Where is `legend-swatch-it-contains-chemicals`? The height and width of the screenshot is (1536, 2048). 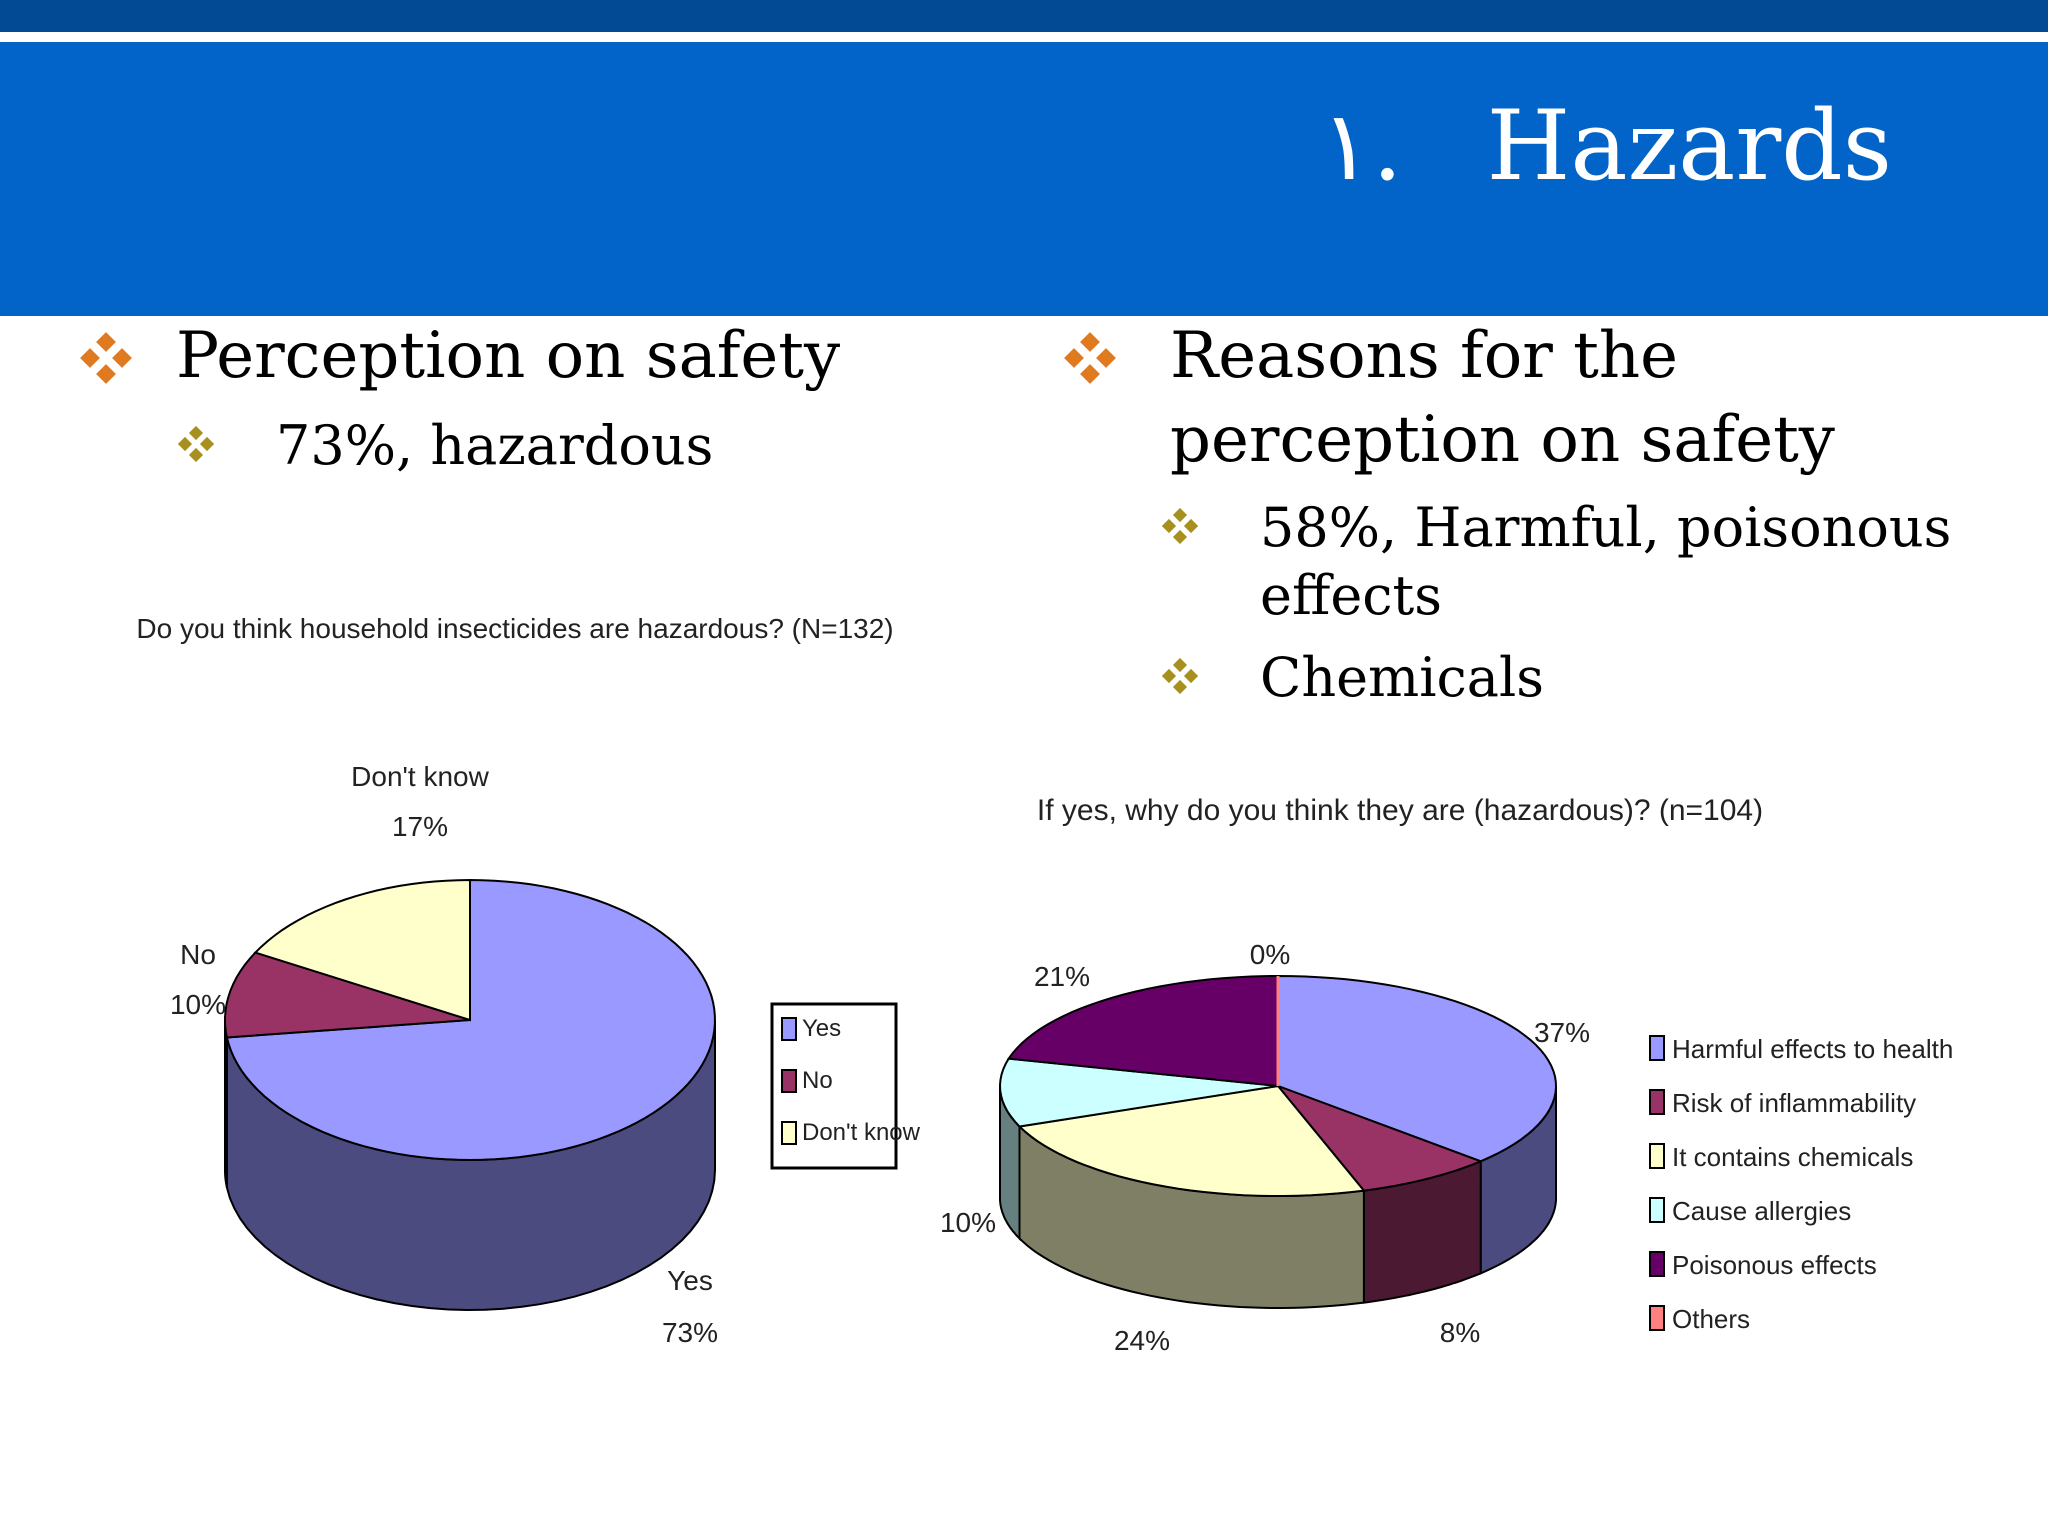
legend-swatch-it-contains-chemicals is located at coordinates (1657, 1156).